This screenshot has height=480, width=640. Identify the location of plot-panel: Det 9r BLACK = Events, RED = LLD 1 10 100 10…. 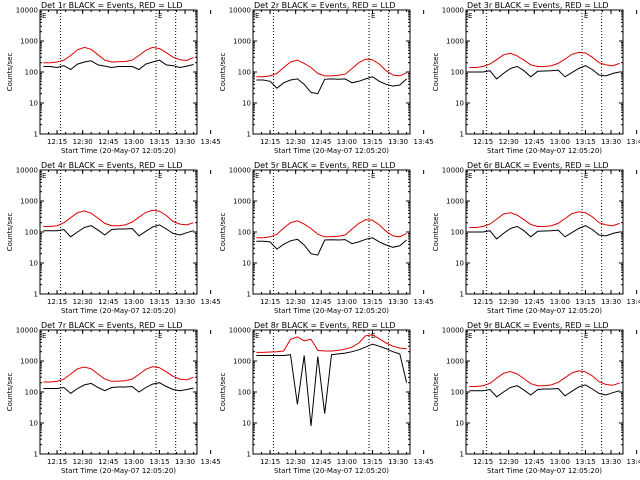
(536, 398).